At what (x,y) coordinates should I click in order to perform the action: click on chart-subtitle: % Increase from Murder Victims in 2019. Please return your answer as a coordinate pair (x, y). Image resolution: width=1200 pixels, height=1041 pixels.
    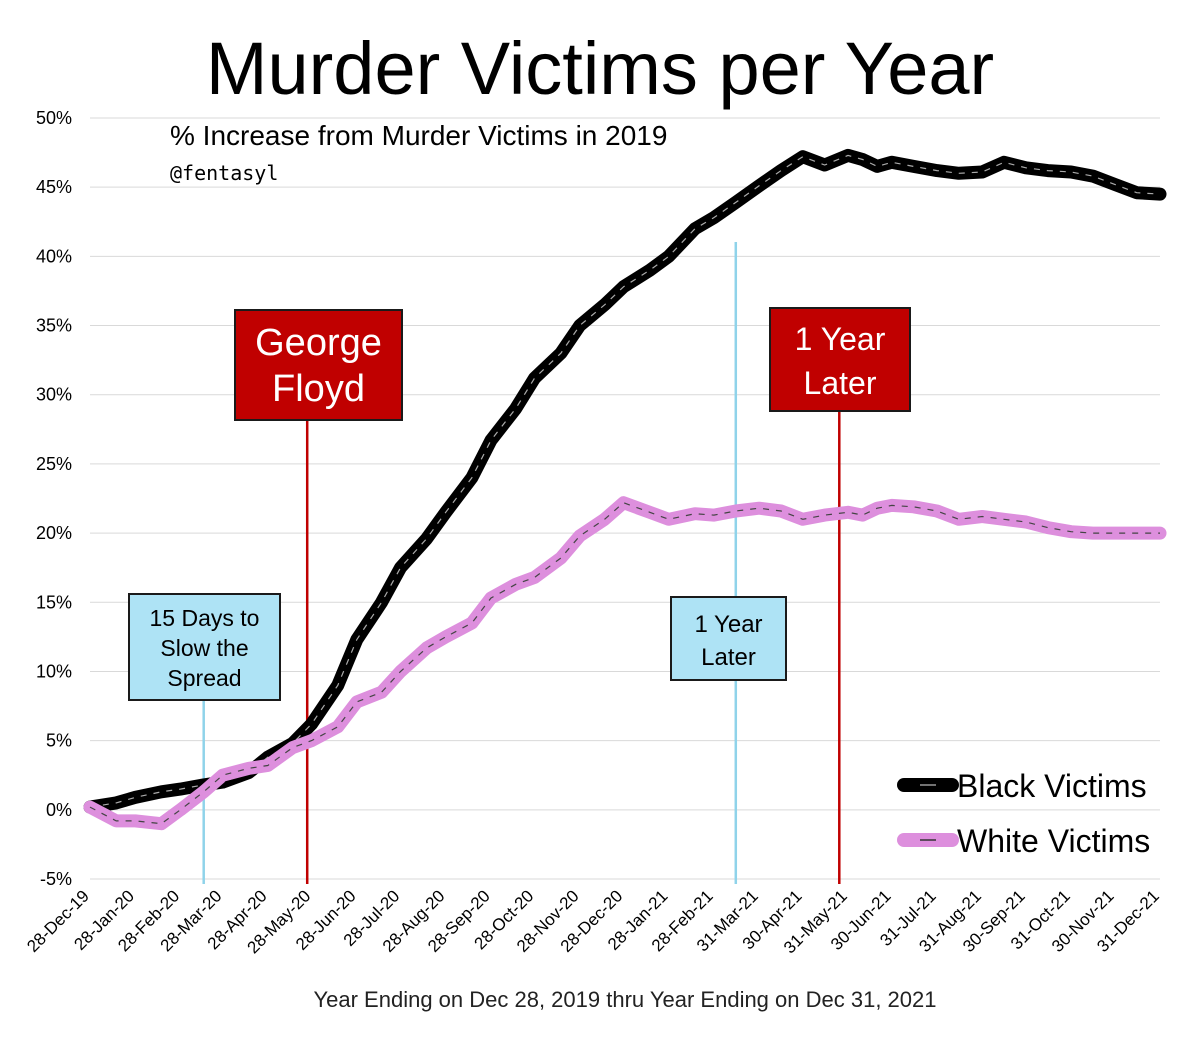
    Looking at the image, I should click on (418, 135).